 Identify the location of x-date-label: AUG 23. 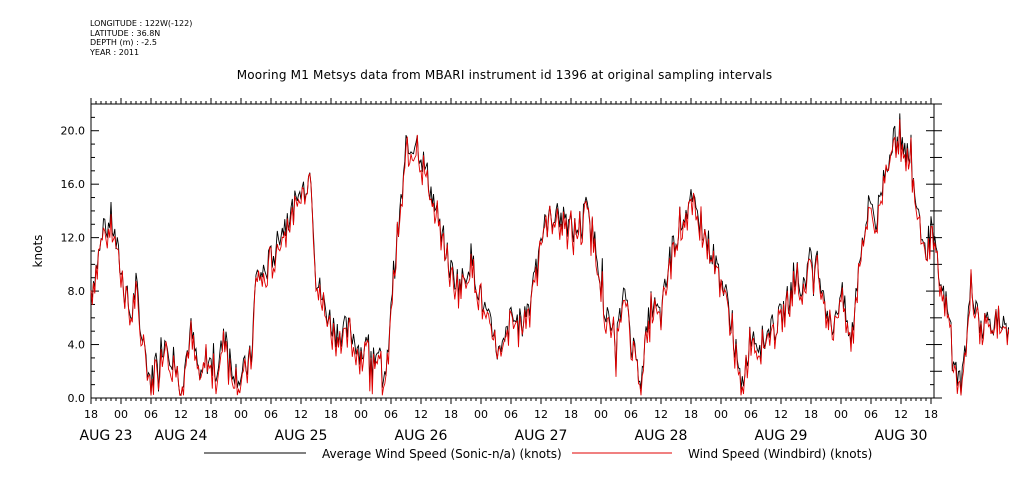
(106, 436).